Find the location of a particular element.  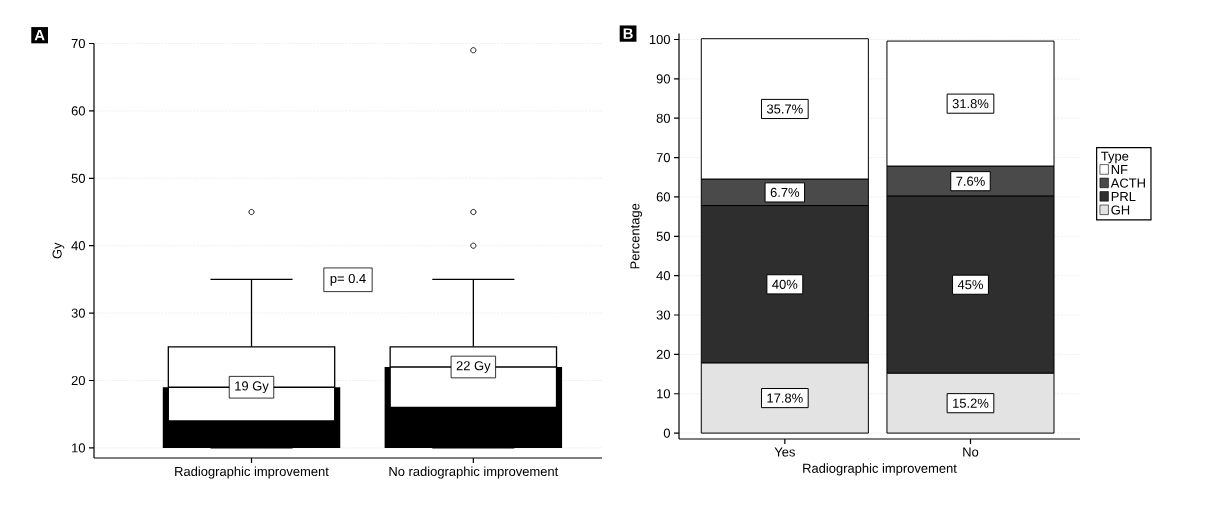

data-label: 35.7% is located at coordinates (784, 109).